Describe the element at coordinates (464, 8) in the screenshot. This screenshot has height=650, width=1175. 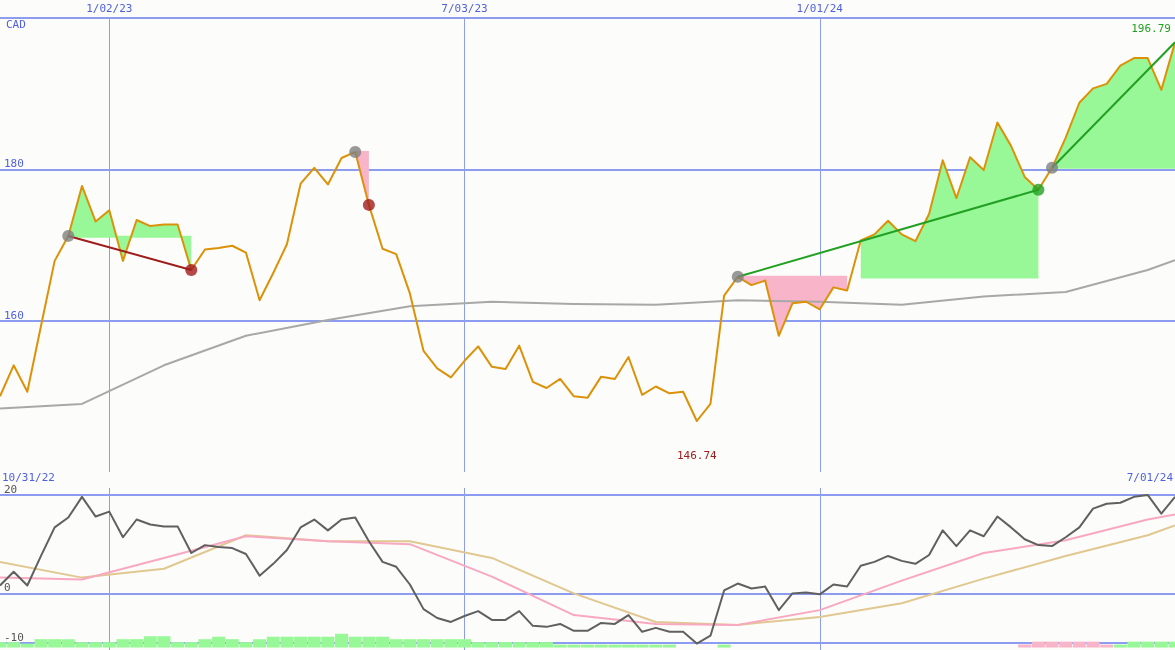
I see `x-tick-label: 7/03/23` at that location.